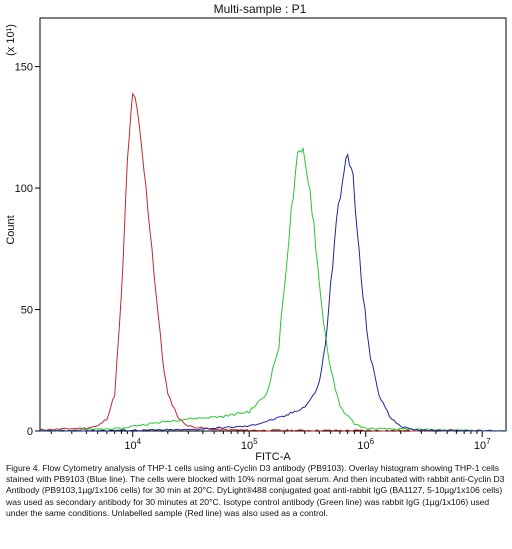  Describe the element at coordinates (132, 444) in the screenshot. I see `x-tick-label: 10⁴` at that location.